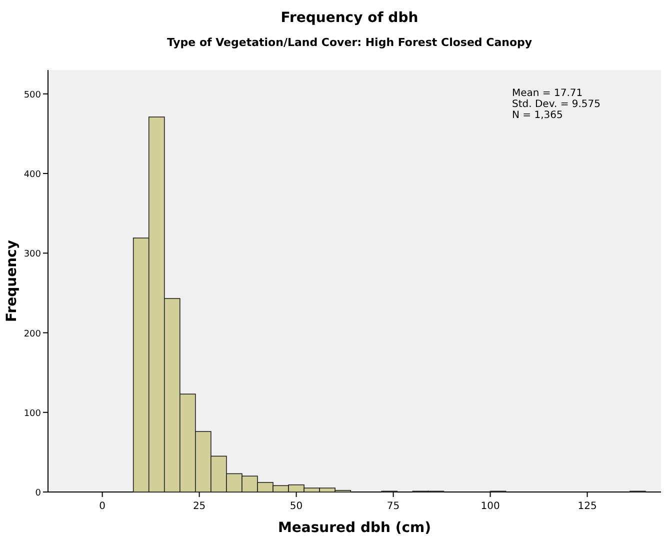 This screenshot has width=669, height=544. I want to click on x-tick-label: 25, so click(199, 506).